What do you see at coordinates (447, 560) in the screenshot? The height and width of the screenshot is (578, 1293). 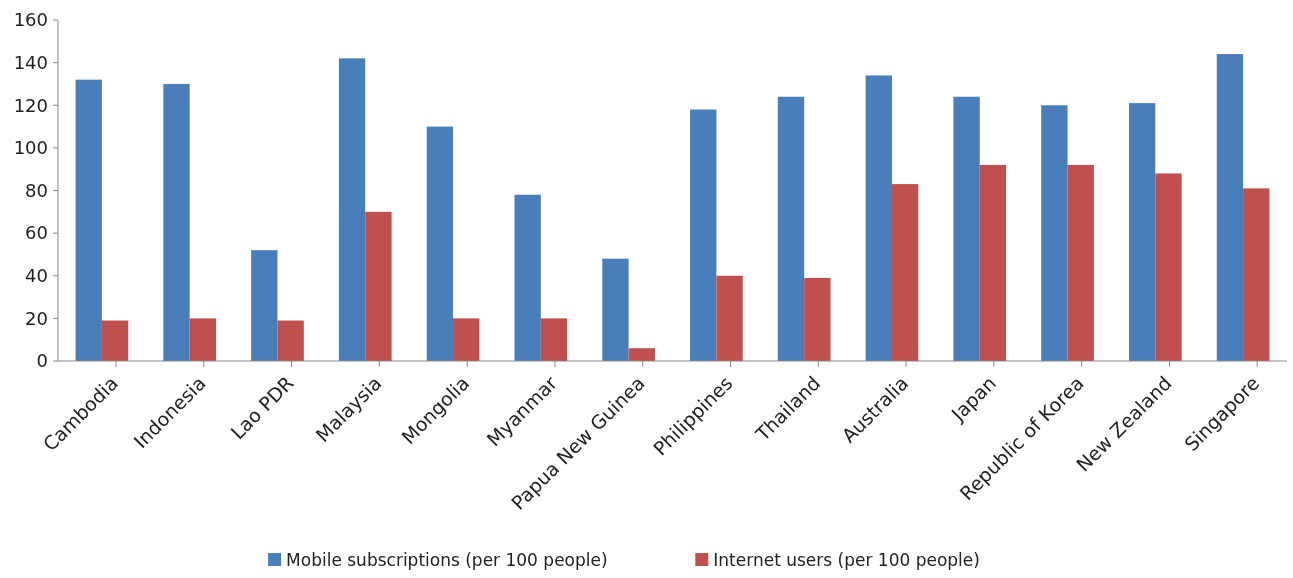 I see `legend-label: Mobile subscriptions (per 100 people)` at bounding box center [447, 560].